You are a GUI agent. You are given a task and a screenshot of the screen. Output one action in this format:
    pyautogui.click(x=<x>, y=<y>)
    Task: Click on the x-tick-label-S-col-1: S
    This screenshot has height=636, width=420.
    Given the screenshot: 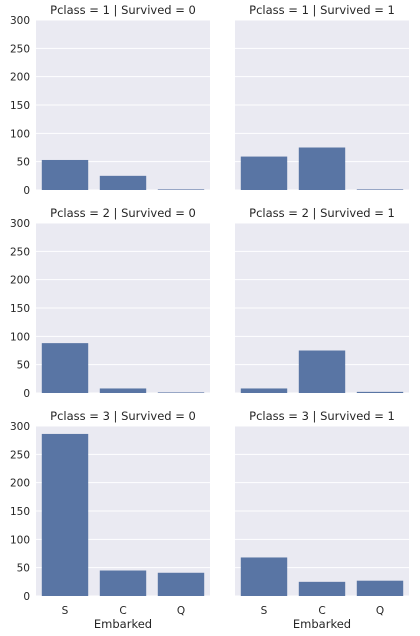 What is the action you would take?
    pyautogui.click(x=65, y=611)
    